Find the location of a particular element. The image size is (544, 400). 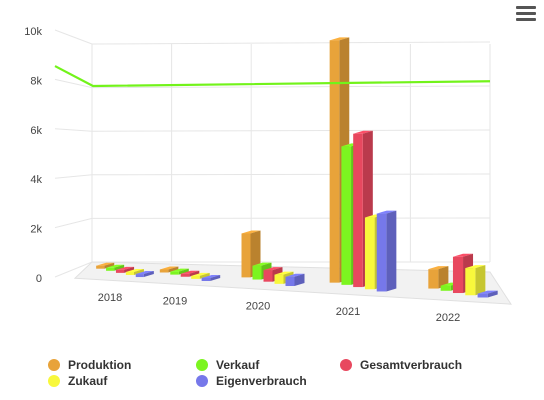

bar-gesamtverbrauch-2018 is located at coordinates (125, 269).